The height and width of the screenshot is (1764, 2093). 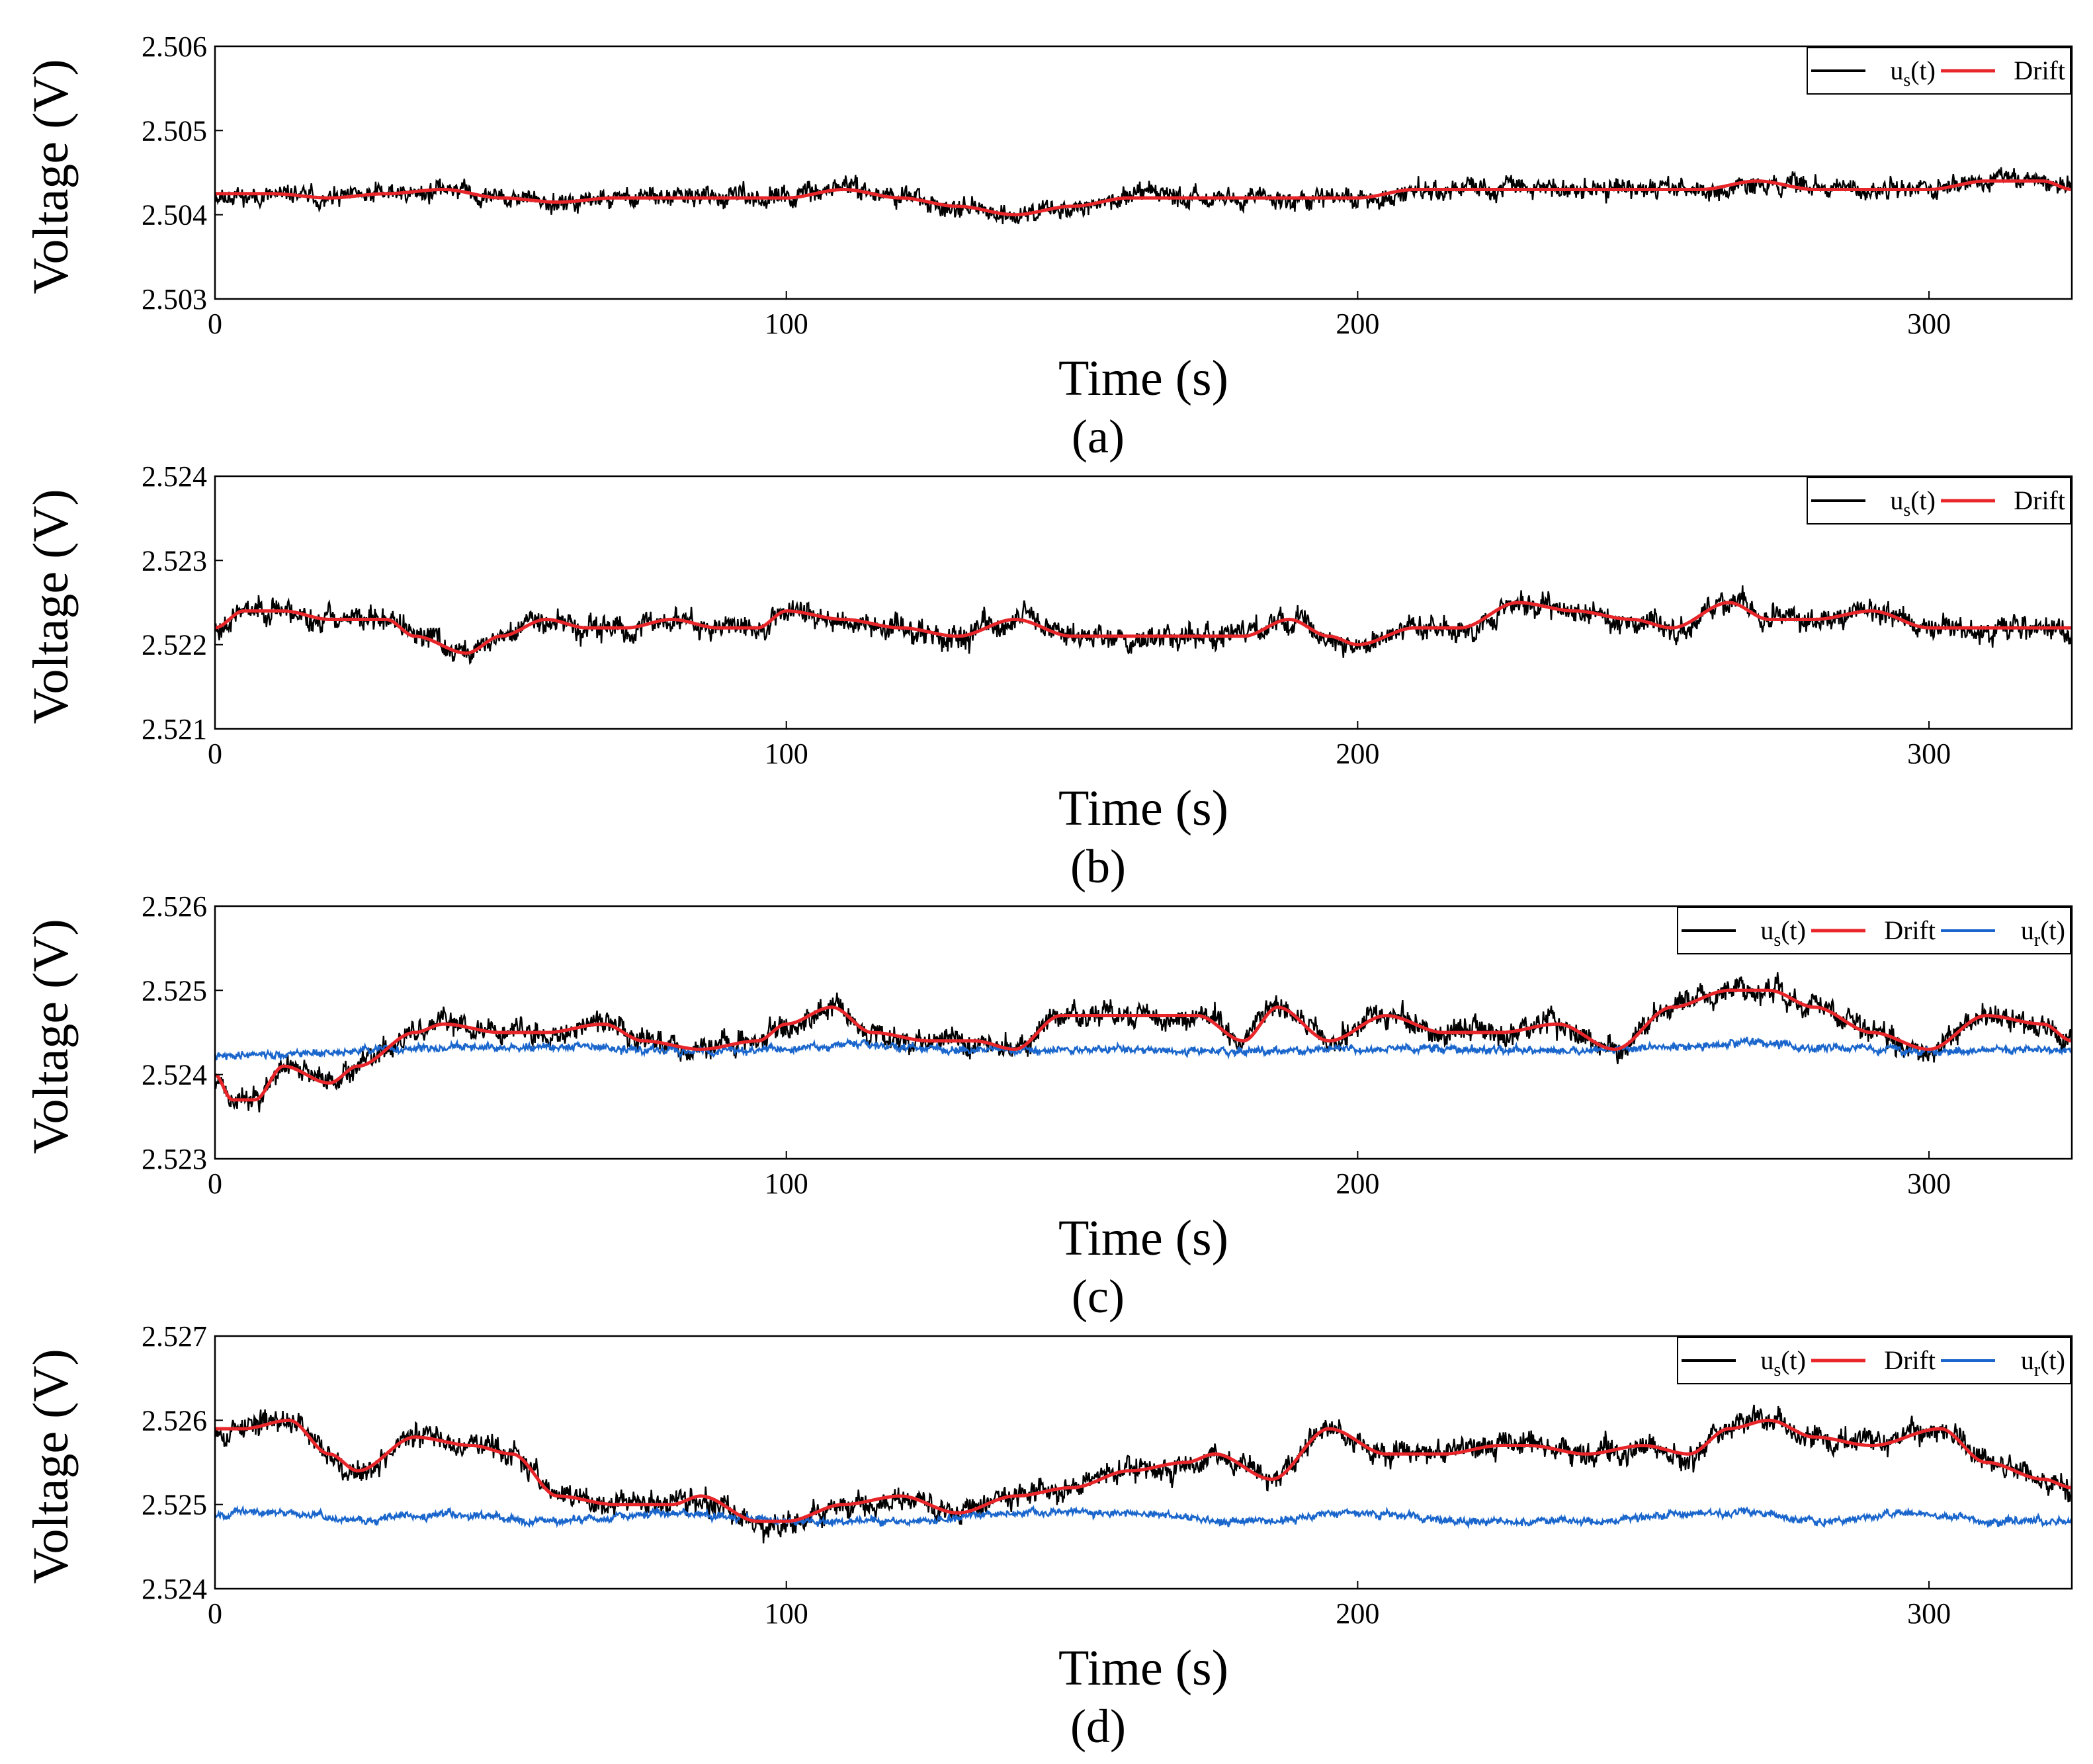 I want to click on panel-label: (d), so click(x=1098, y=1727).